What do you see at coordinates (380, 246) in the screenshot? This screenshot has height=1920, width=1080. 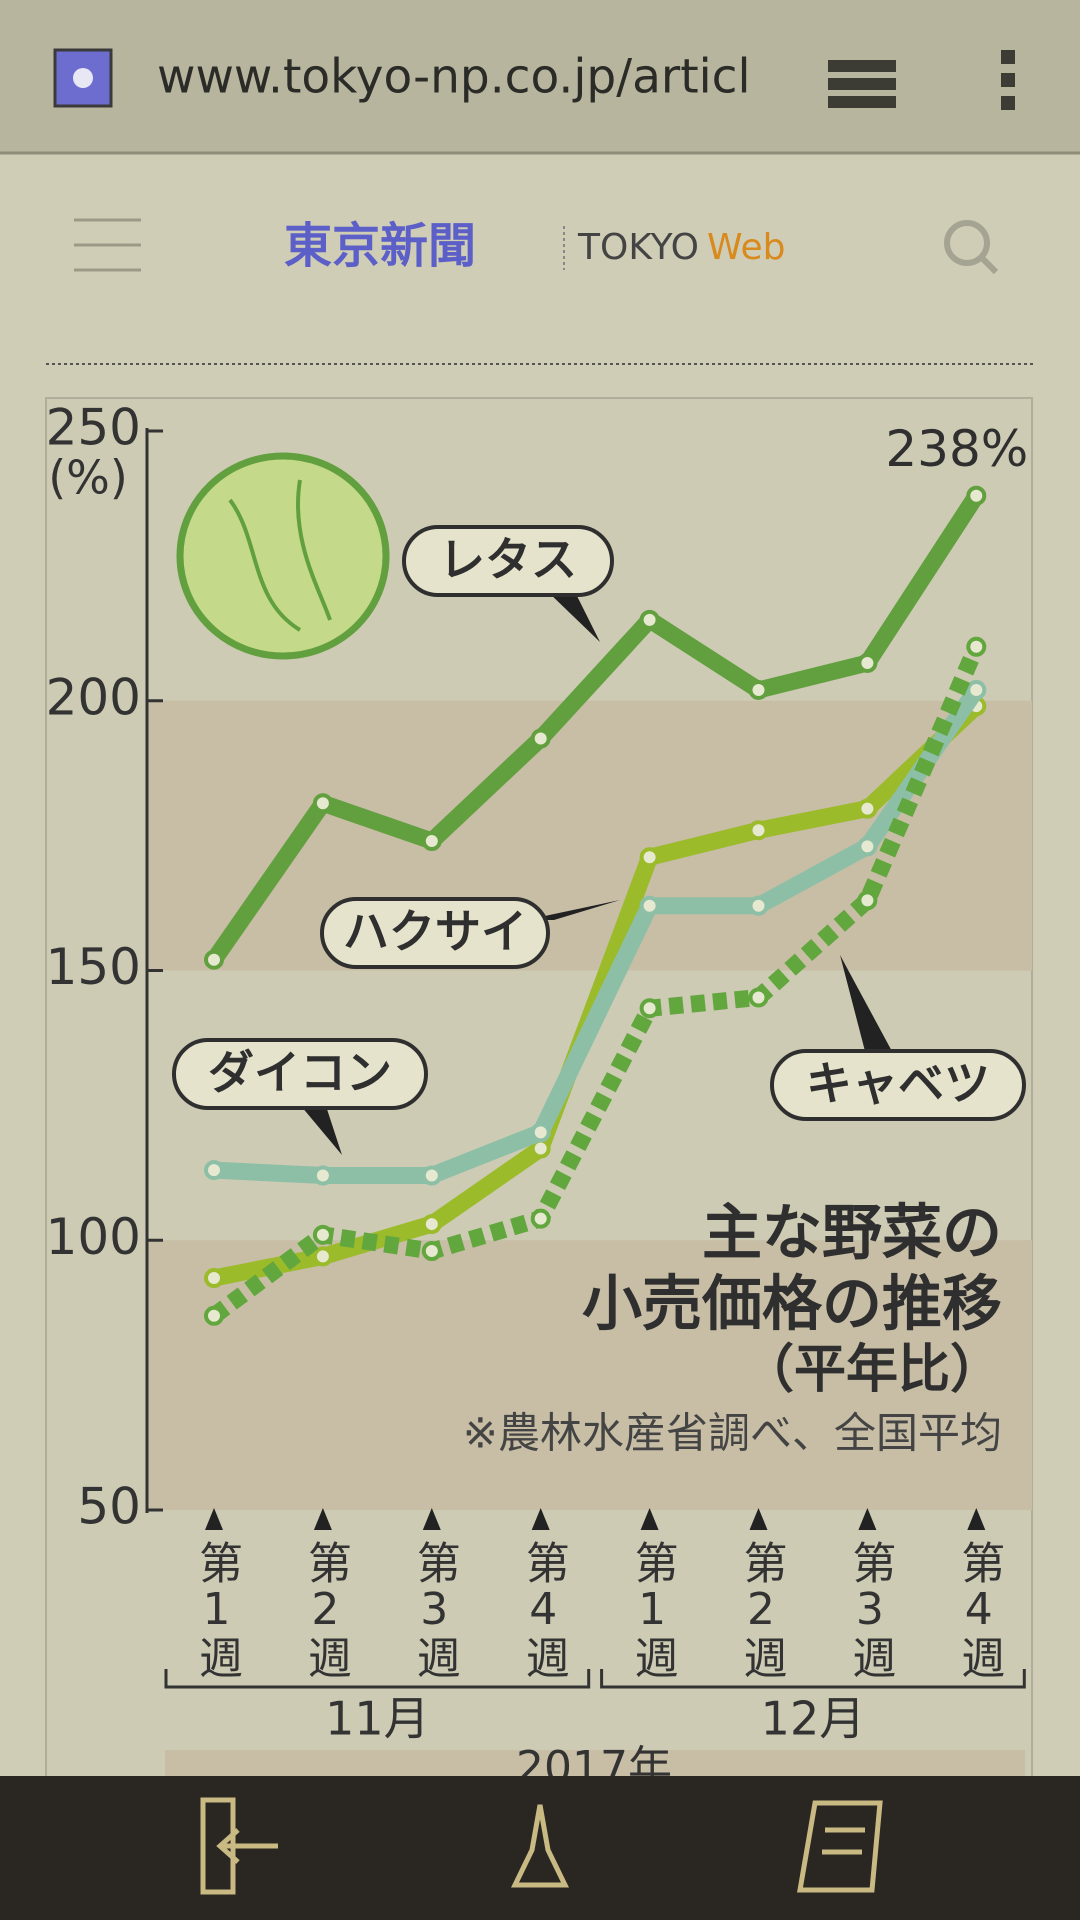 I see `site-logo: 東京新聞` at bounding box center [380, 246].